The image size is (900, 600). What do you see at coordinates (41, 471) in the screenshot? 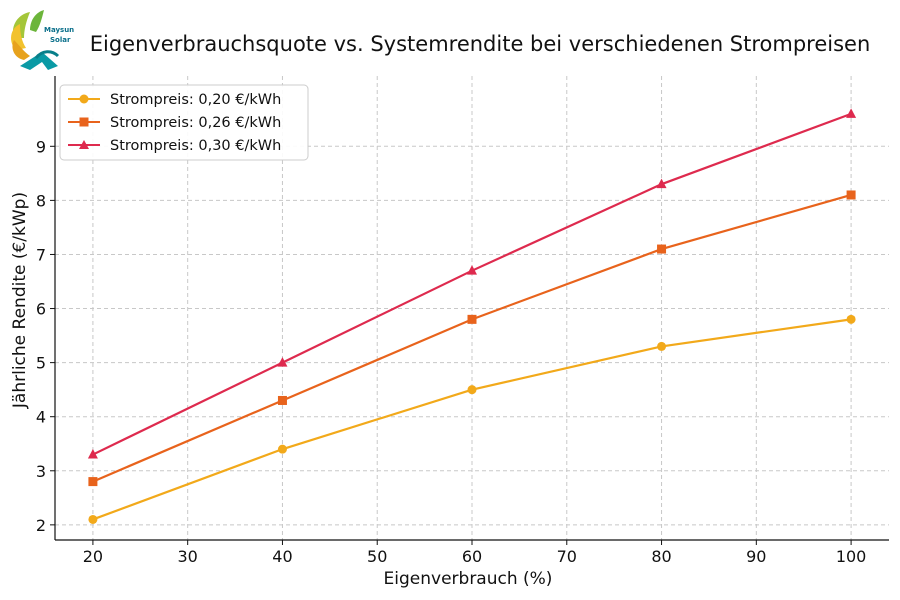
I see `y-tick-label: 3` at bounding box center [41, 471].